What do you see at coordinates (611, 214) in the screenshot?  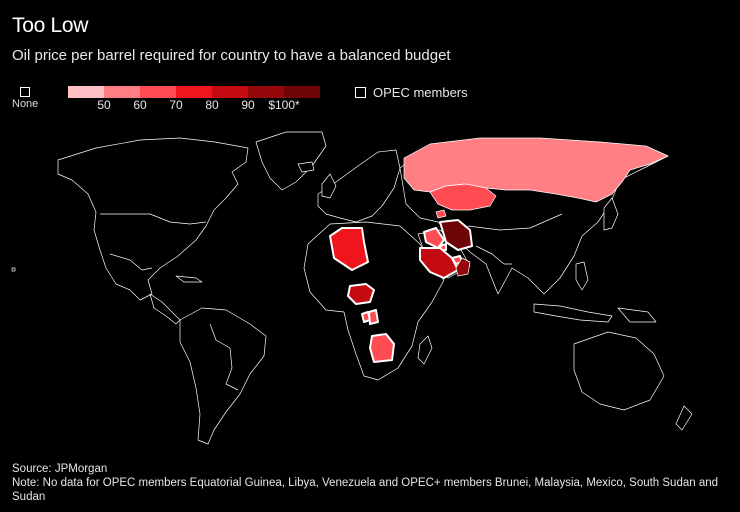 I see `japan` at bounding box center [611, 214].